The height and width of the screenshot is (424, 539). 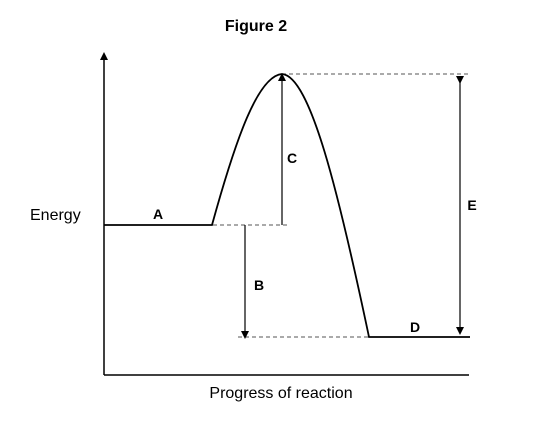 I want to click on figure-title: Figure 2, so click(x=256, y=26).